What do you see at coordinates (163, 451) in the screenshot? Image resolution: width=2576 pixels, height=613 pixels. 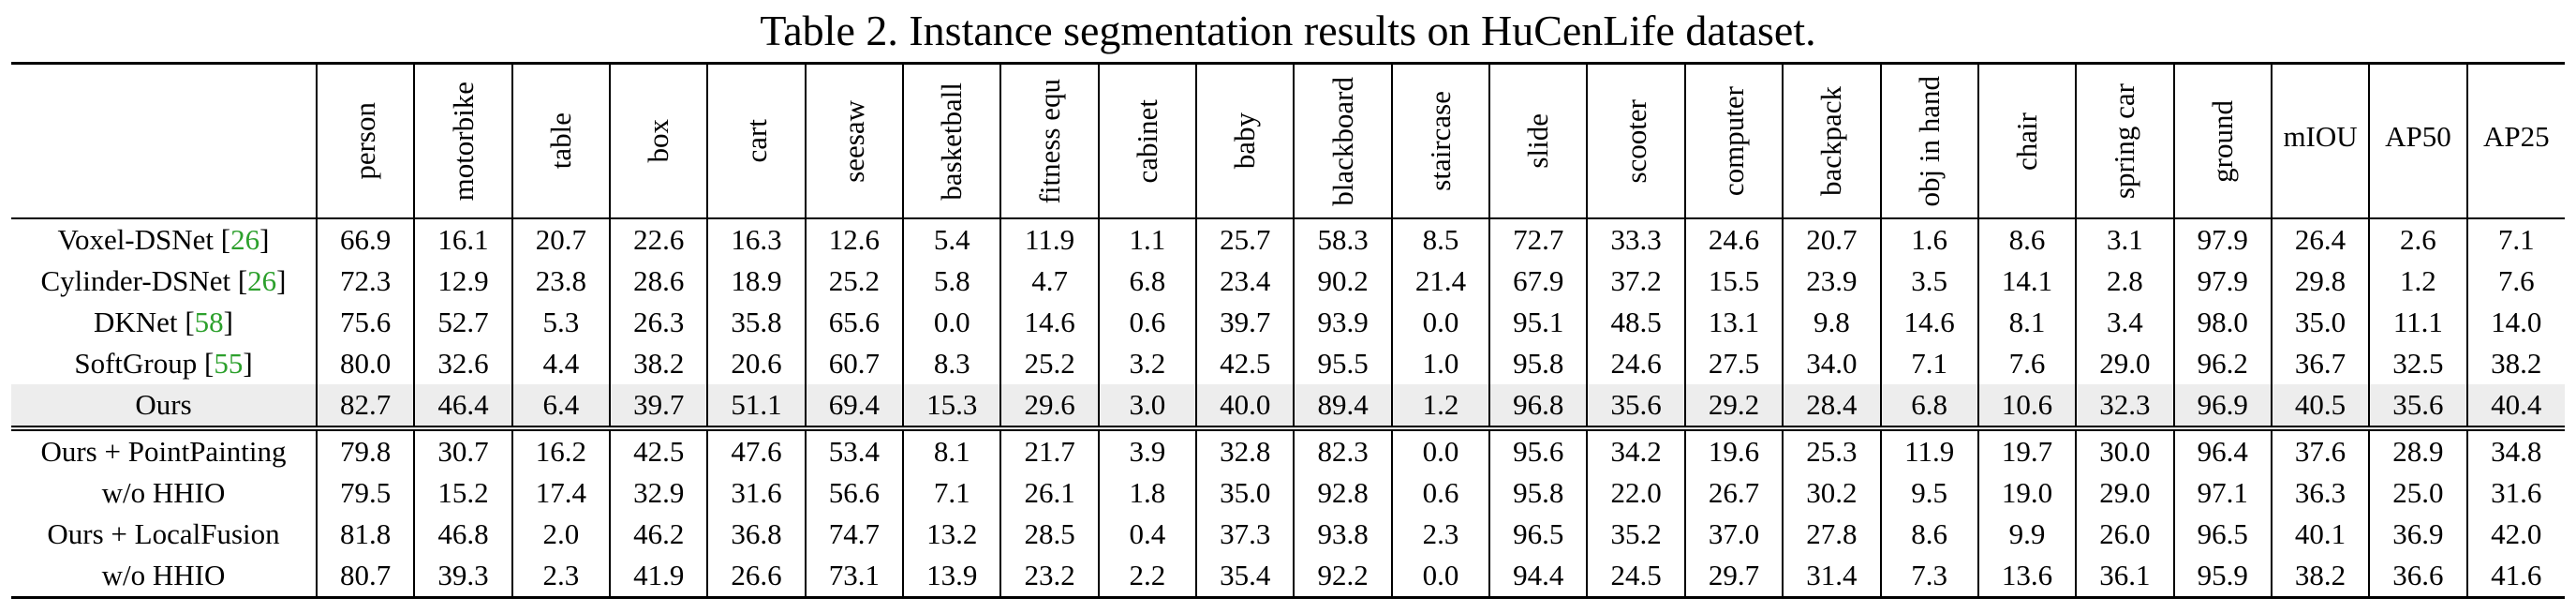 I see `method-name: Ours + PointPainting` at bounding box center [163, 451].